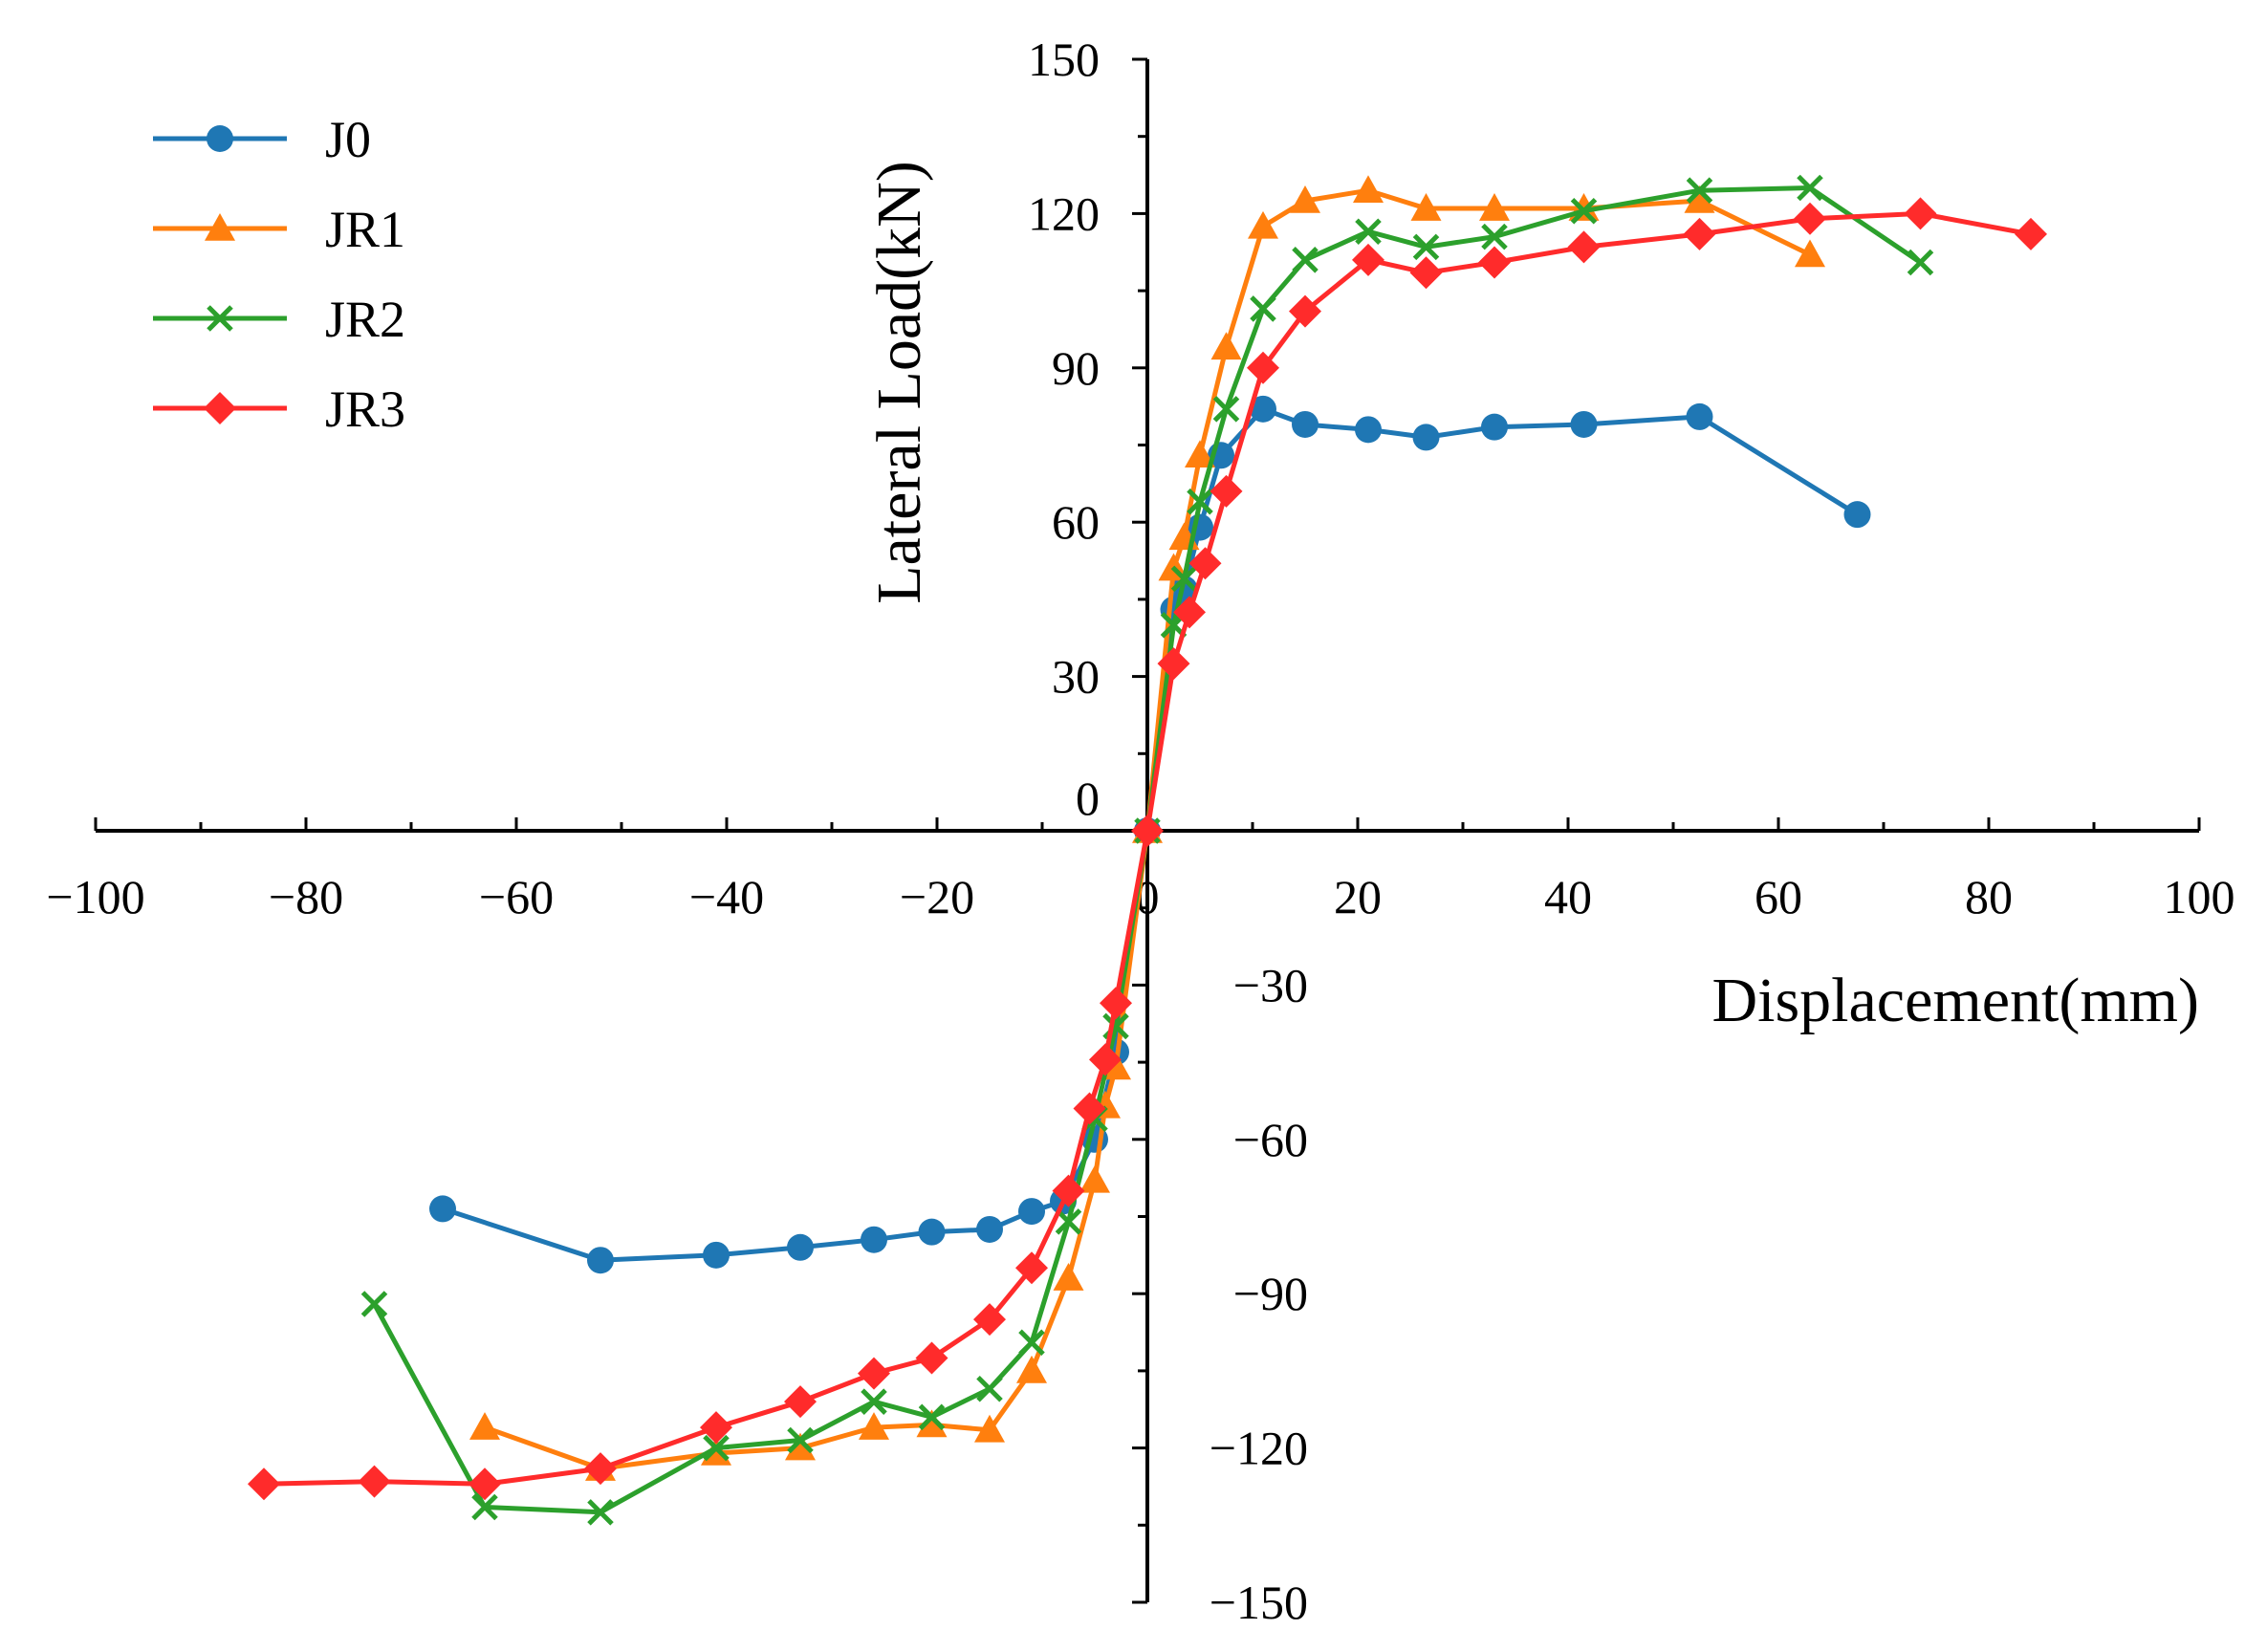  Describe the element at coordinates (937, 897) in the screenshot. I see `x-tick-label: −20` at that location.